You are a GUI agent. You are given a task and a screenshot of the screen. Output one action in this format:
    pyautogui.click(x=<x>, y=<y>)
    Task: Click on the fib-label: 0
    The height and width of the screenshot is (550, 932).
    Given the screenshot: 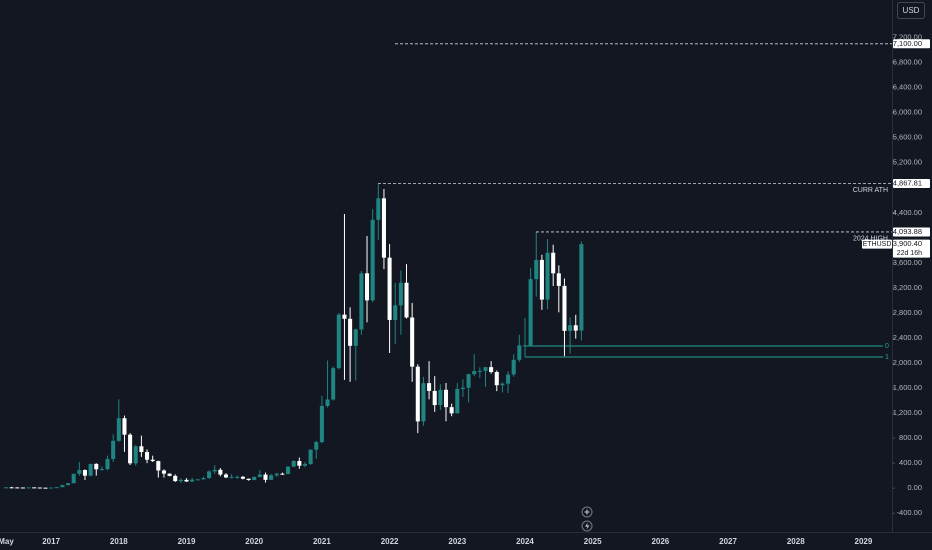 What is the action you would take?
    pyautogui.click(x=887, y=346)
    